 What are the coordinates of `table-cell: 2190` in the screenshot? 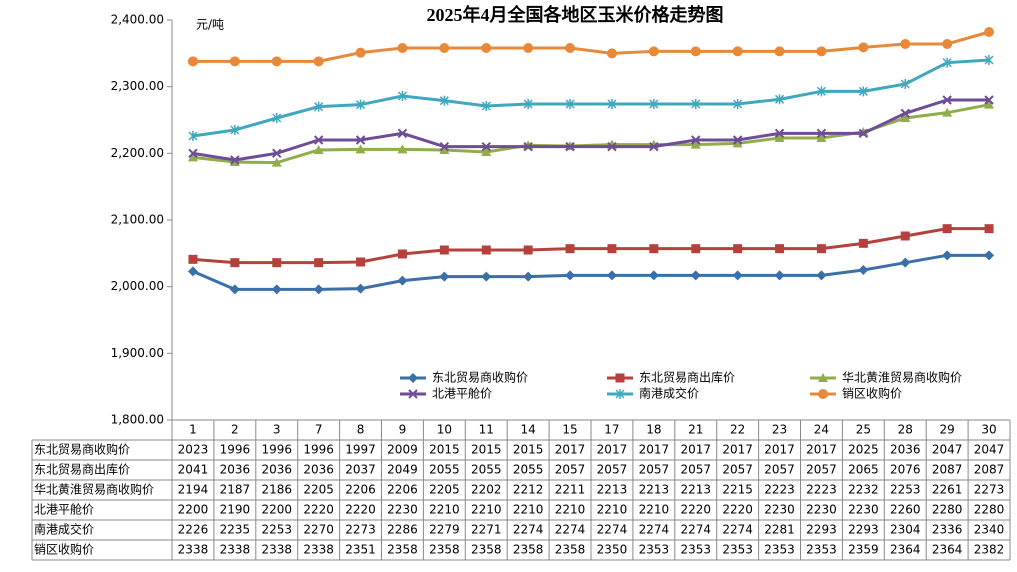 It's located at (235, 510).